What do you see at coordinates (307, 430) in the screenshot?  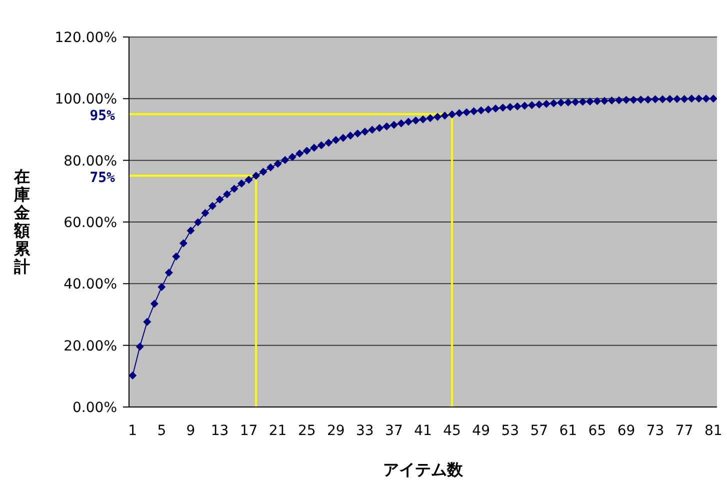 I see `x-tick-label: 25` at bounding box center [307, 430].